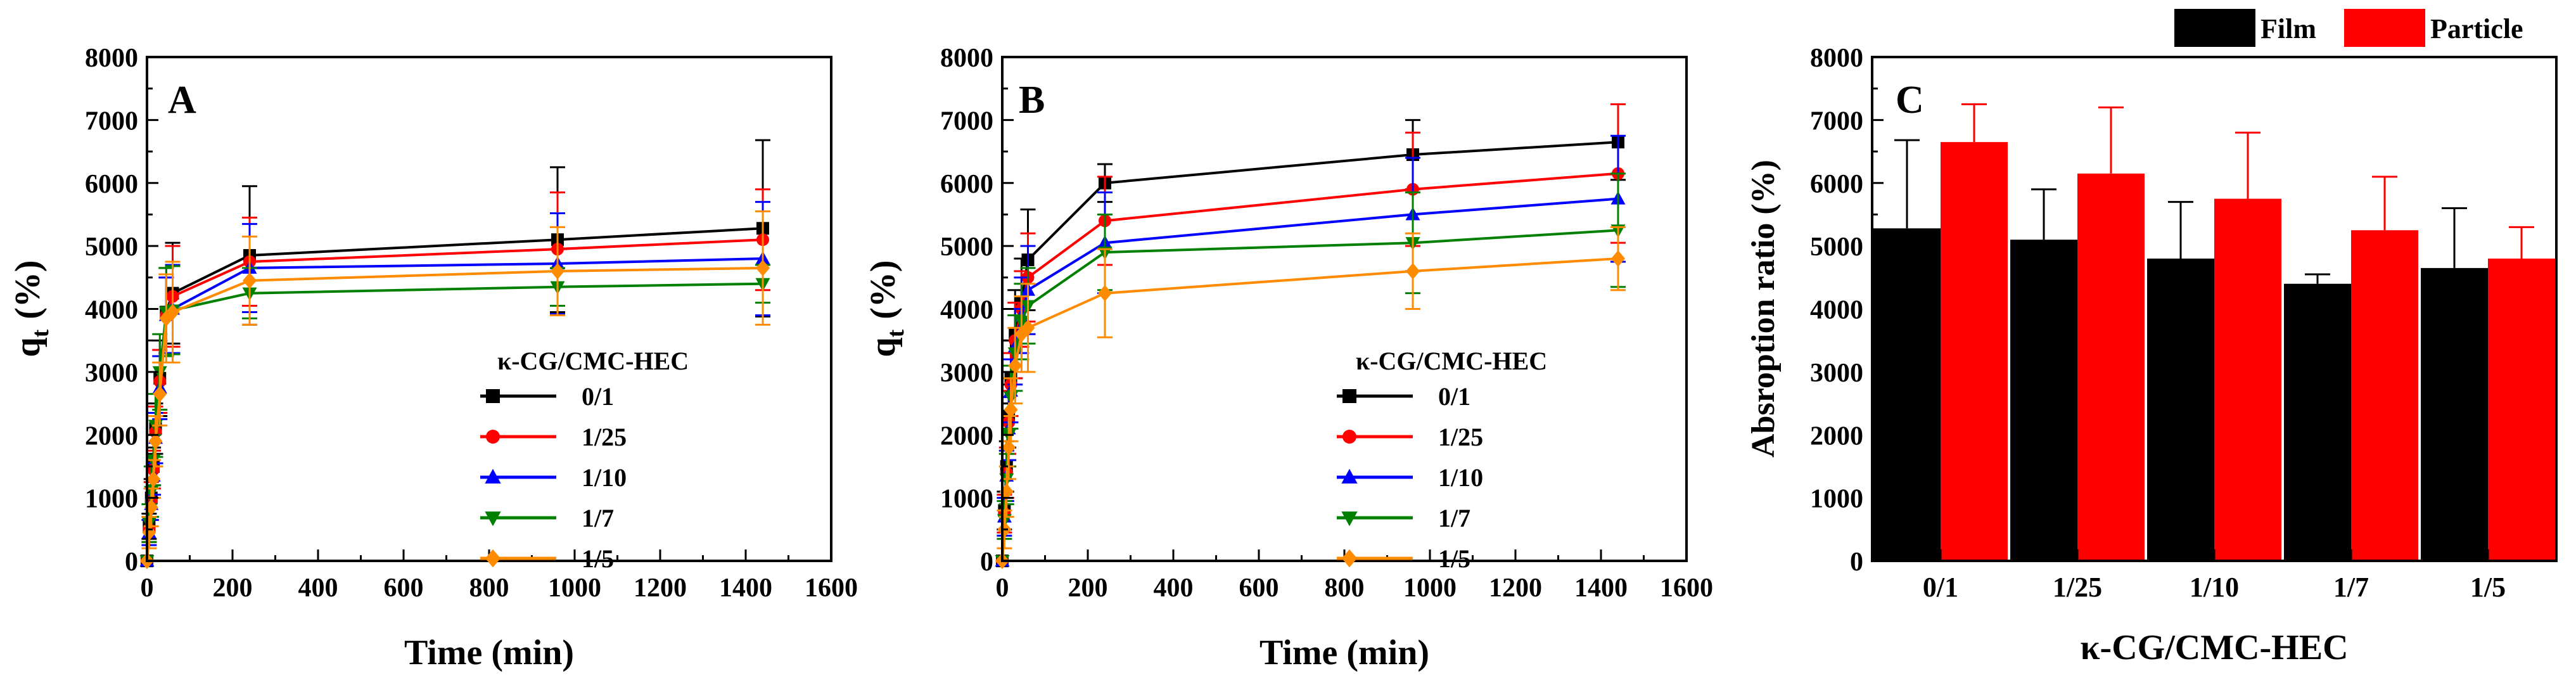  Describe the element at coordinates (28, 347) in the screenshot. I see `panel-a-y-axis-q: q` at that location.